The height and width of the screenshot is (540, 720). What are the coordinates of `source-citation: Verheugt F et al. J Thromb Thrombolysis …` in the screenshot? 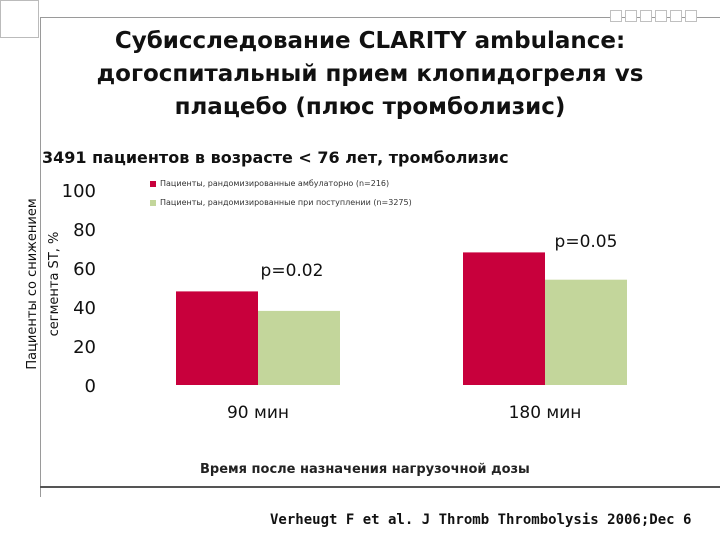 It's located at (481, 520).